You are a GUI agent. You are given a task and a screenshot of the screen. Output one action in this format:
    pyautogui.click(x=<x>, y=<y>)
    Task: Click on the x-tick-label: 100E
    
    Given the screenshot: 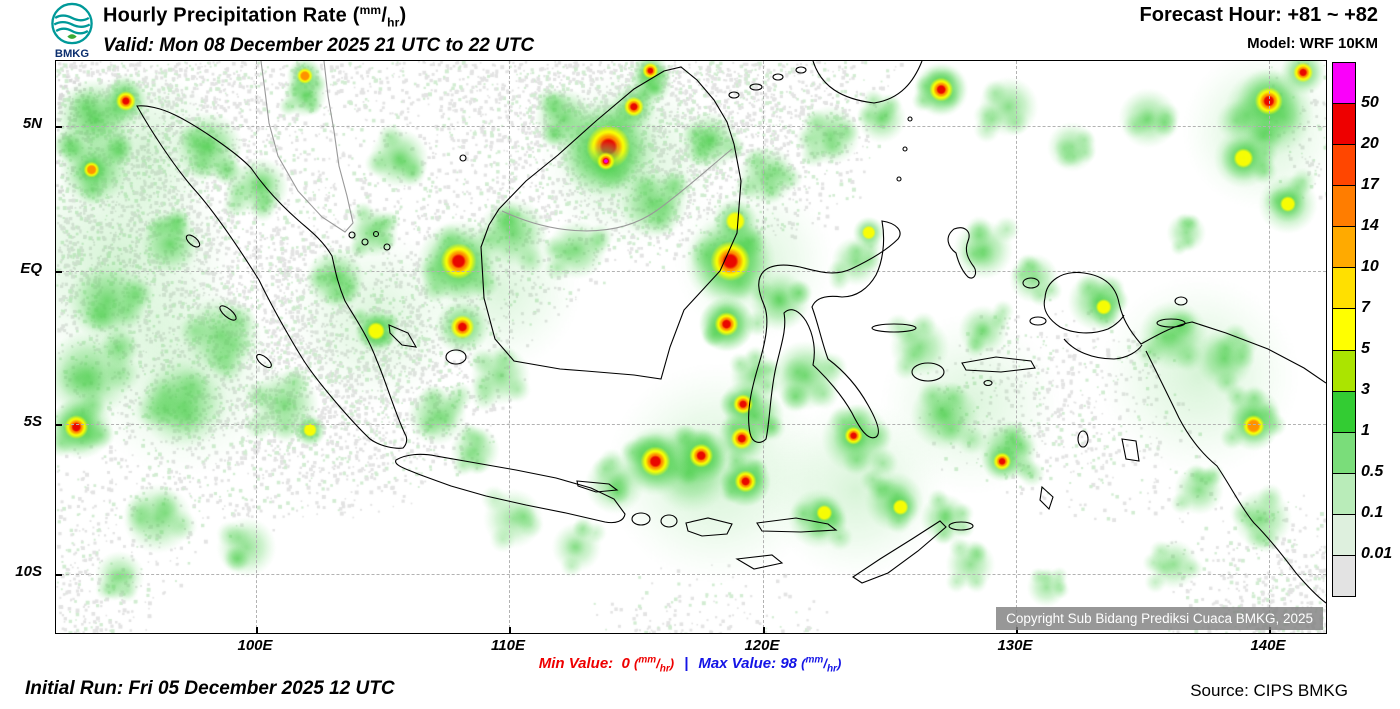 What is the action you would take?
    pyautogui.click(x=255, y=645)
    